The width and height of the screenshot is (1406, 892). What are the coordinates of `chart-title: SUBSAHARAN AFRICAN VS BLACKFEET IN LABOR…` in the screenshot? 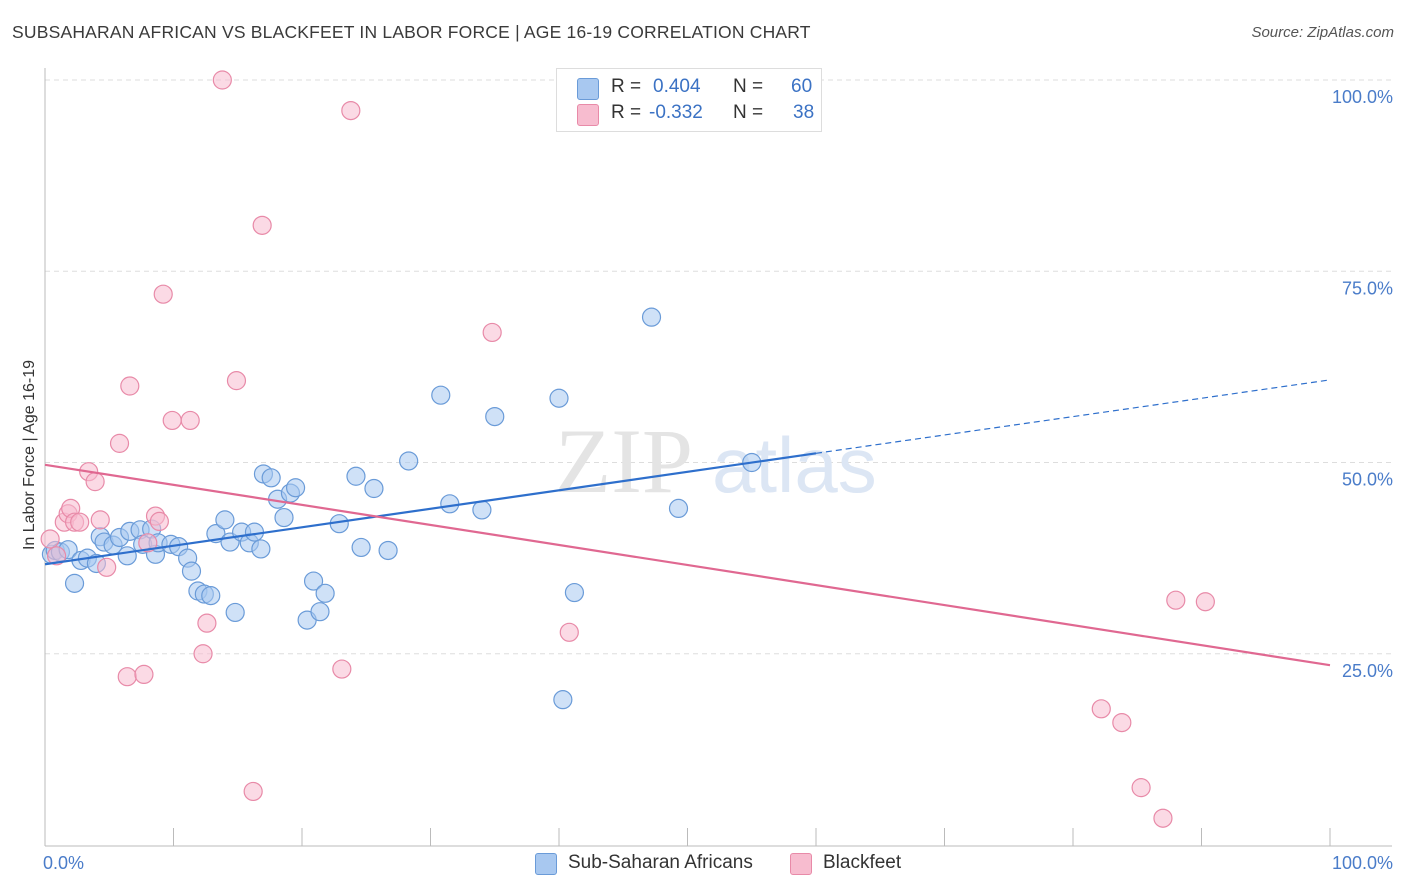 It's located at (411, 32).